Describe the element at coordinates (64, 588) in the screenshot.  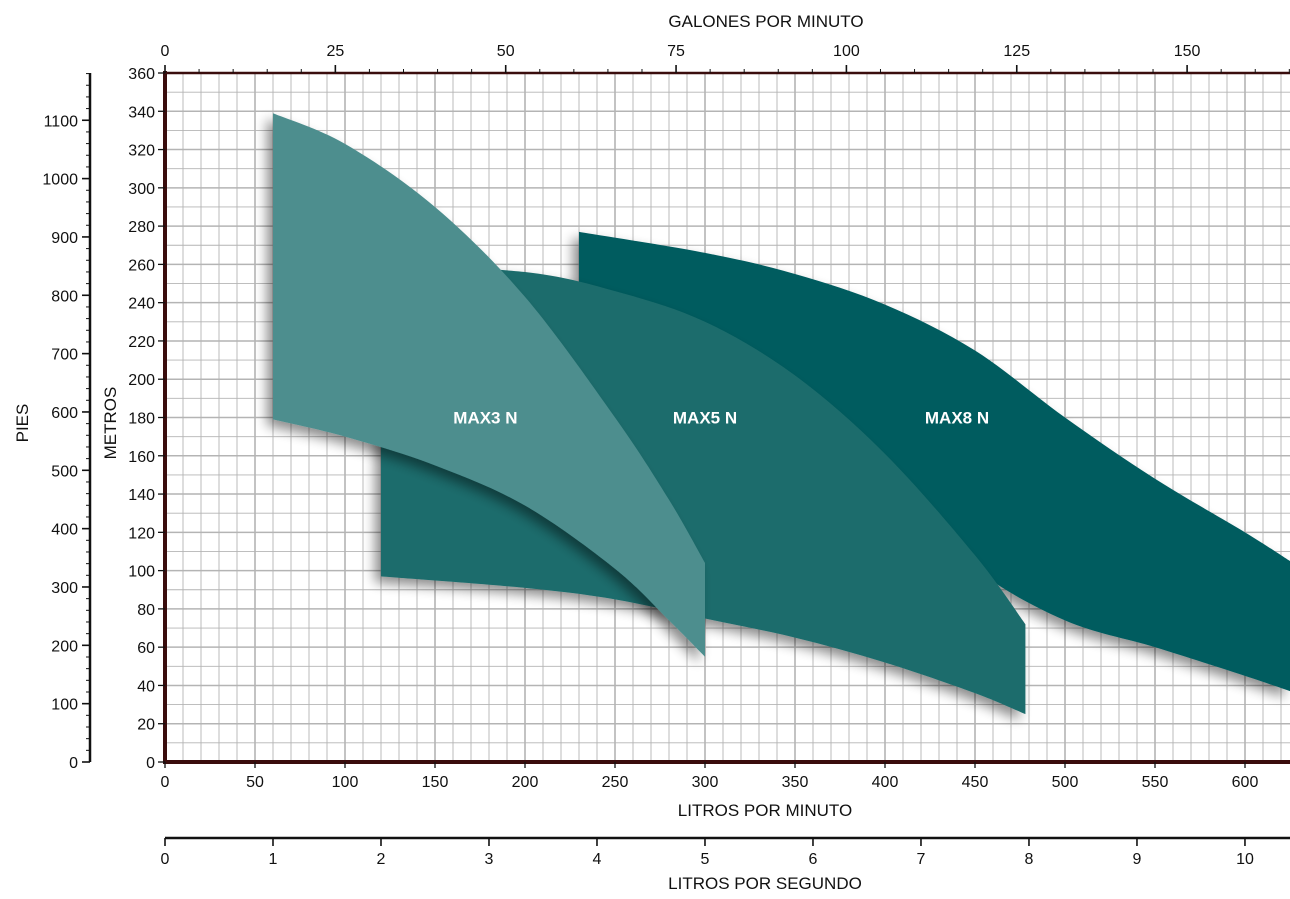
I see `feet-tick-label: 300` at that location.